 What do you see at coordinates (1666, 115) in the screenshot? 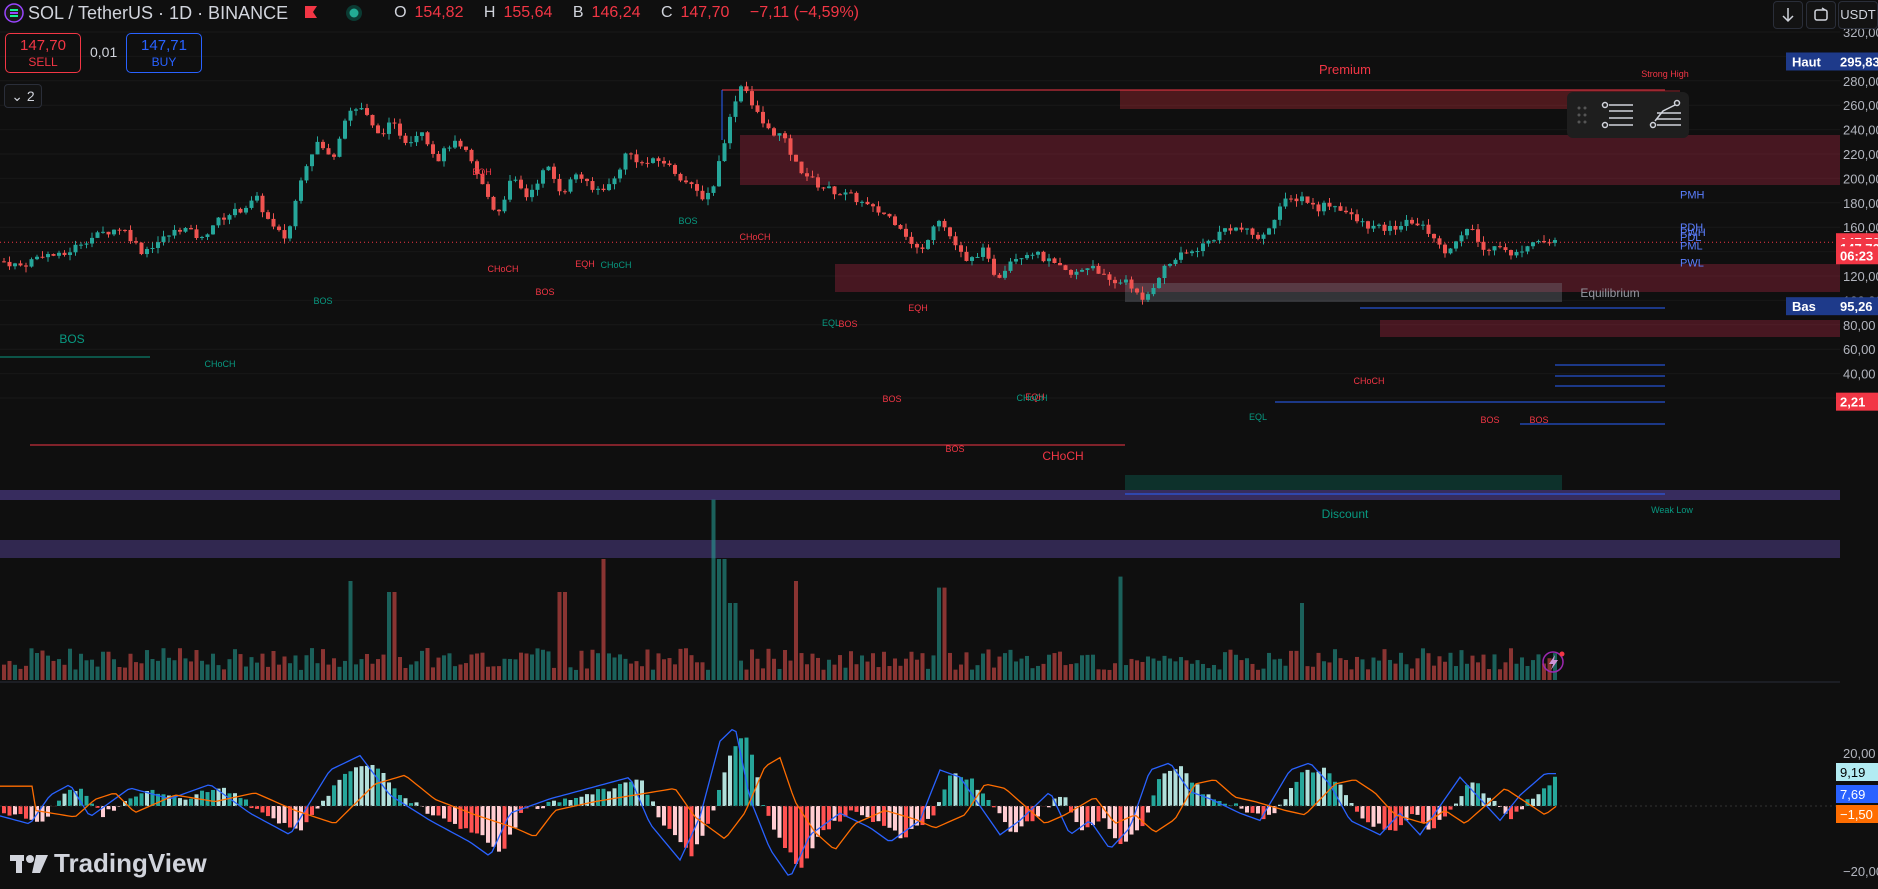
I see `data-window-icon` at bounding box center [1666, 115].